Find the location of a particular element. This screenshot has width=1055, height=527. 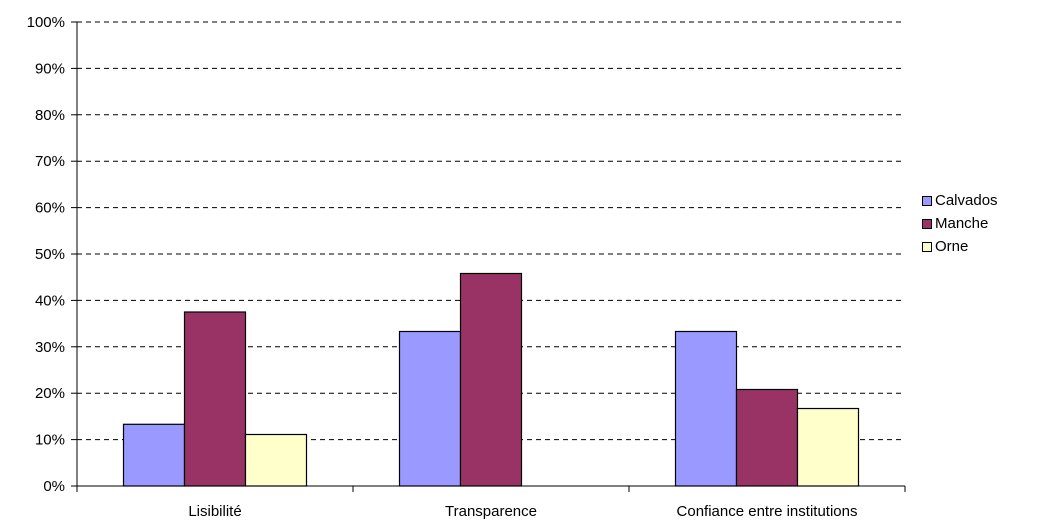

x-tick-label: Confiance entre institutions is located at coordinates (767, 511).